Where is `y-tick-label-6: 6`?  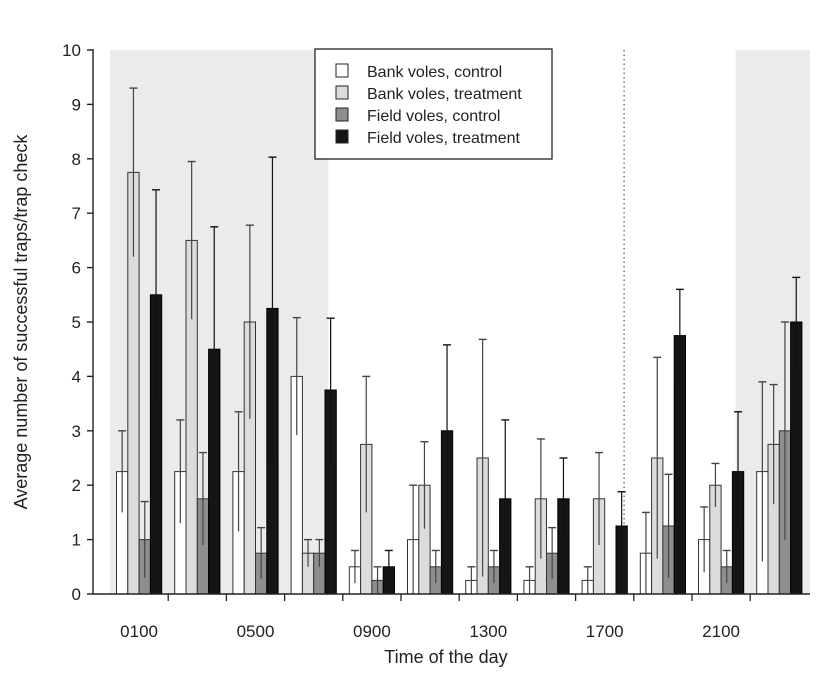
y-tick-label-6: 6 is located at coordinates (76, 268).